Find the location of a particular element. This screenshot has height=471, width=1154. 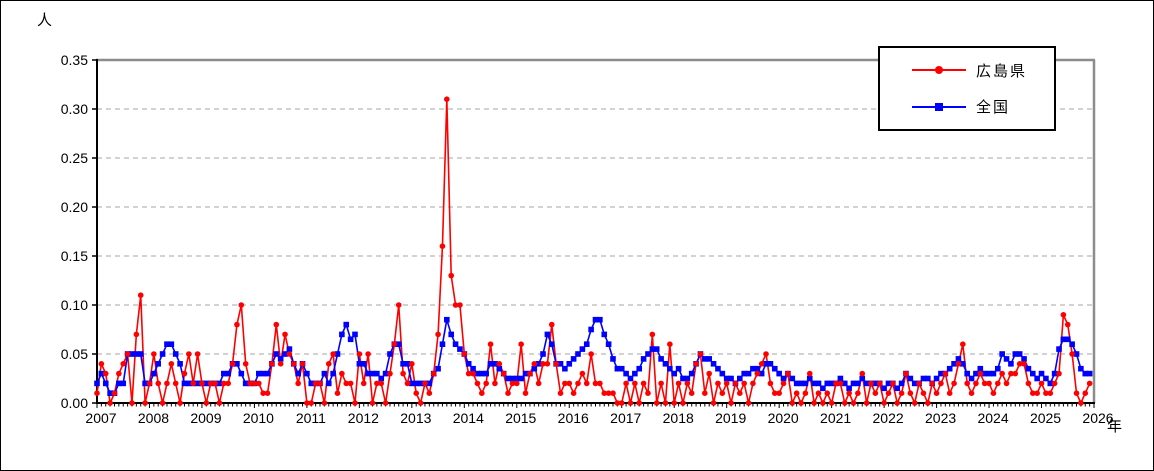

x-tick-label: 2019 is located at coordinates (730, 418).